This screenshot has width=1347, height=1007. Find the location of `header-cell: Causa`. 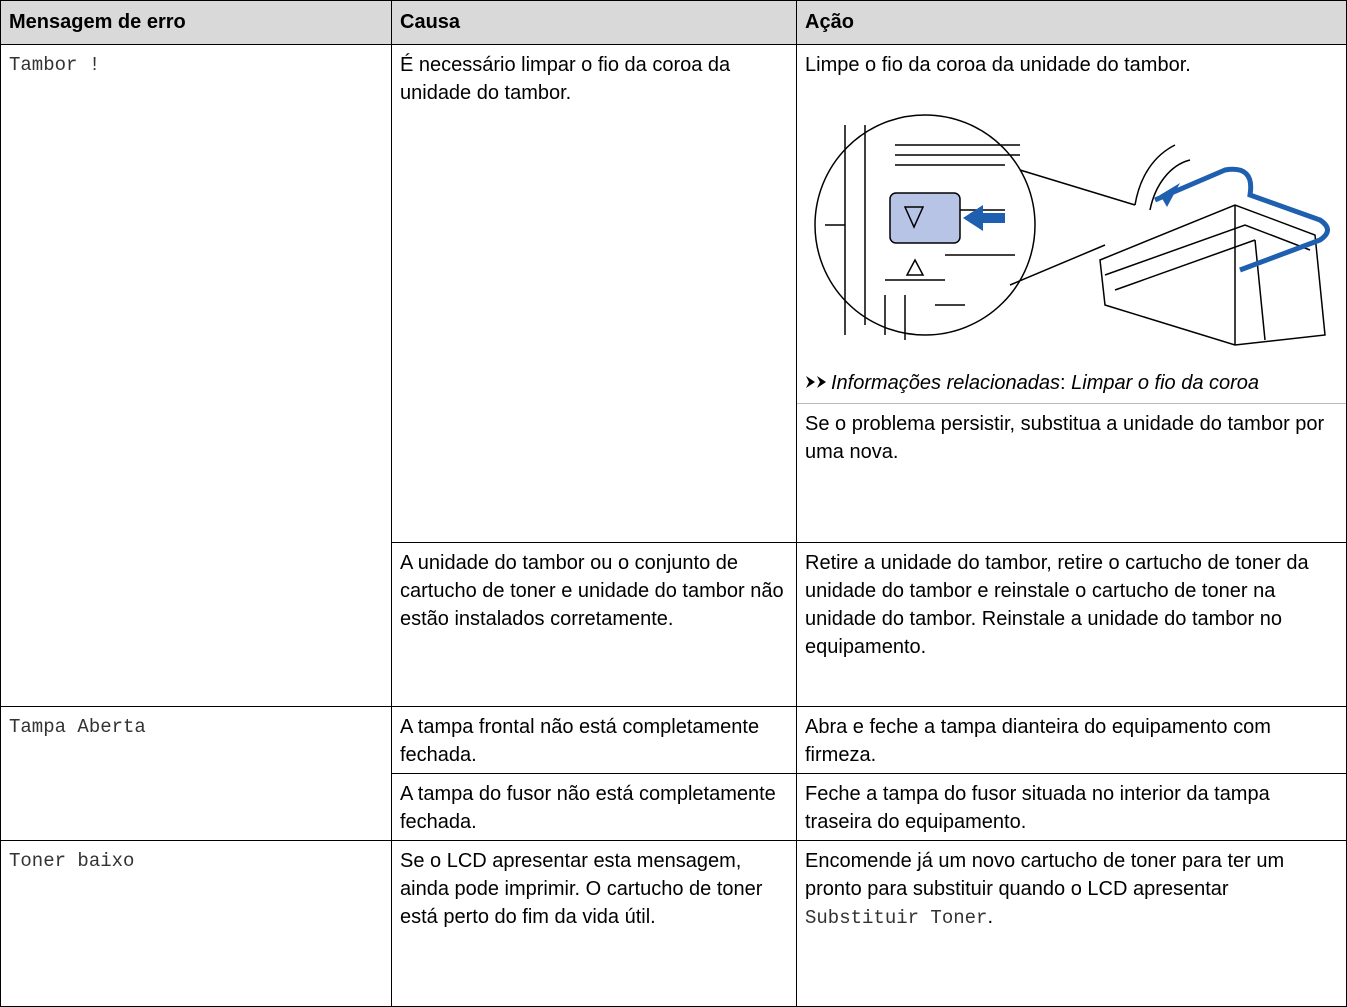

header-cell: Causa is located at coordinates (594, 22).